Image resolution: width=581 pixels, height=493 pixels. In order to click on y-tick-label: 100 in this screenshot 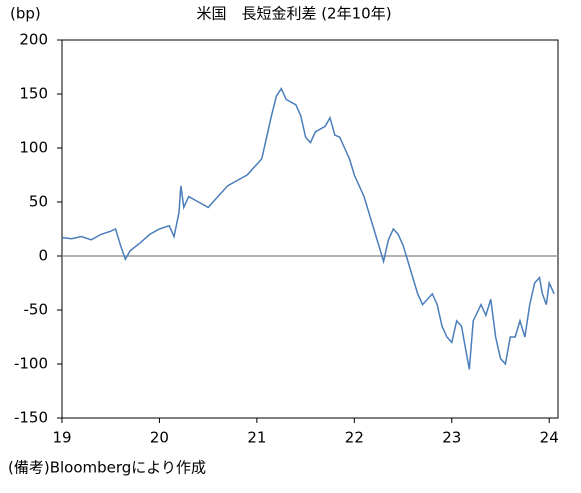, I will do `click(33, 148)`.